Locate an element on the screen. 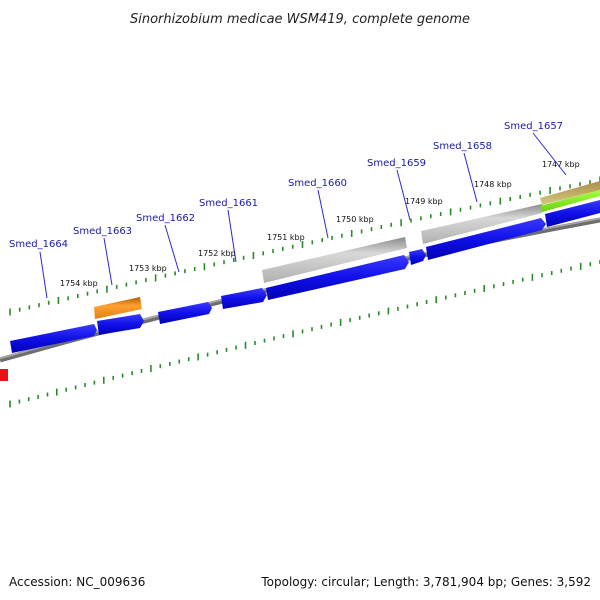  gene-label-smed-1663: Smed_1663 is located at coordinates (102, 231).